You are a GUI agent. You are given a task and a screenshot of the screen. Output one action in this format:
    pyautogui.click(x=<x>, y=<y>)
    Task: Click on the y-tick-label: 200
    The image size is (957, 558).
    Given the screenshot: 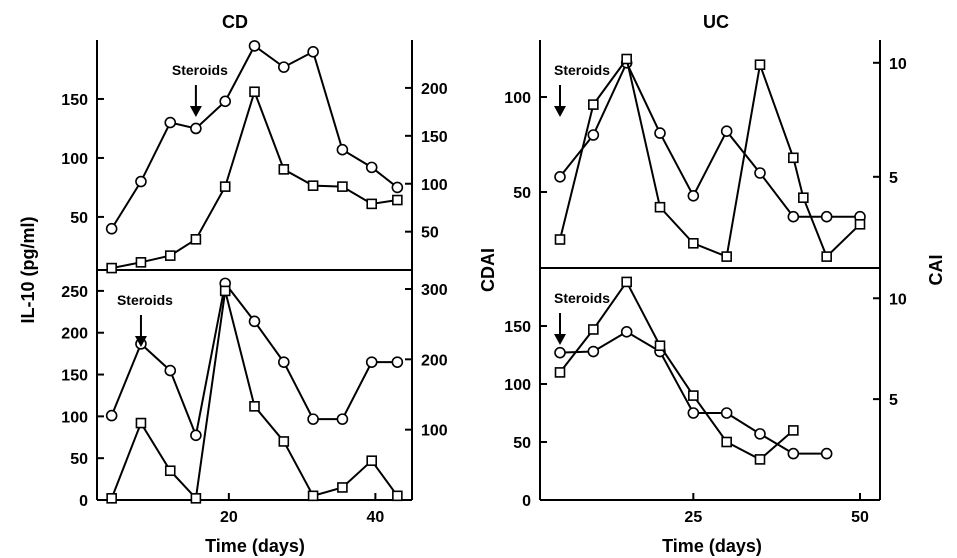 What is the action you would take?
    pyautogui.click(x=74, y=334)
    